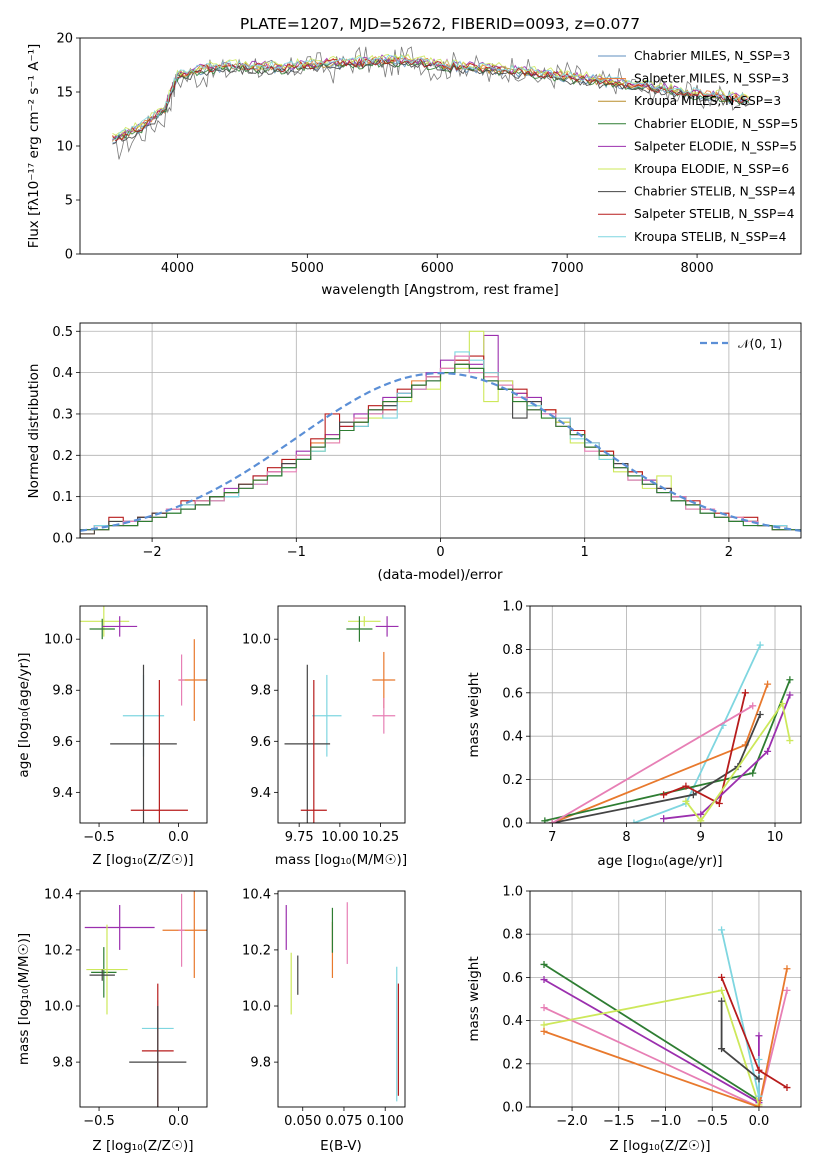  I want to click on x-tick-label: 1, so click(585, 552).